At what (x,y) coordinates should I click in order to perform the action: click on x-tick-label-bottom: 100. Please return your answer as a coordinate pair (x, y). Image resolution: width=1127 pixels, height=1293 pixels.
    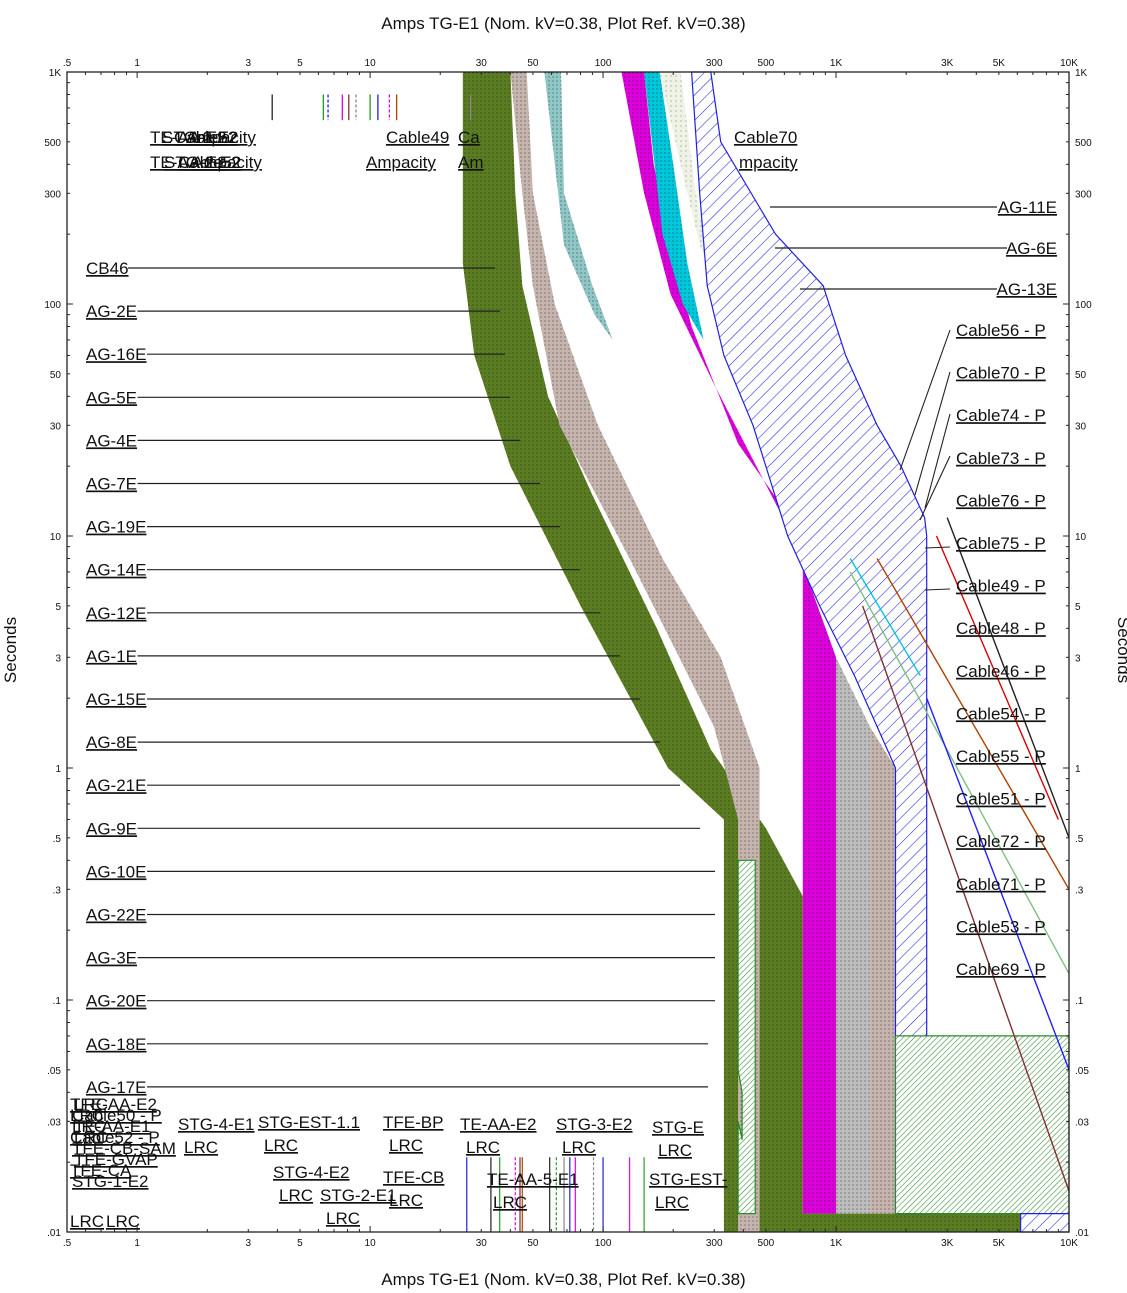
    Looking at the image, I should click on (603, 1243).